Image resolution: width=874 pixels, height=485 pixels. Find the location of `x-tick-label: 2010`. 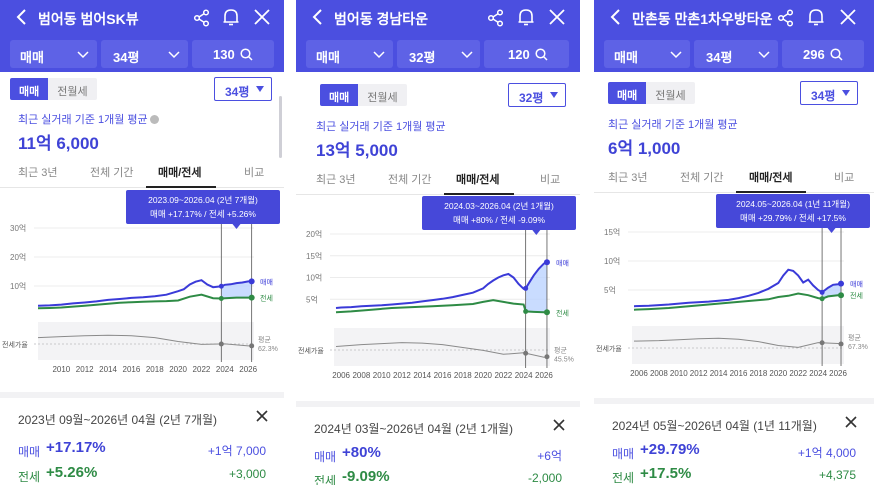

x-tick-label: 2010 is located at coordinates (61, 369).